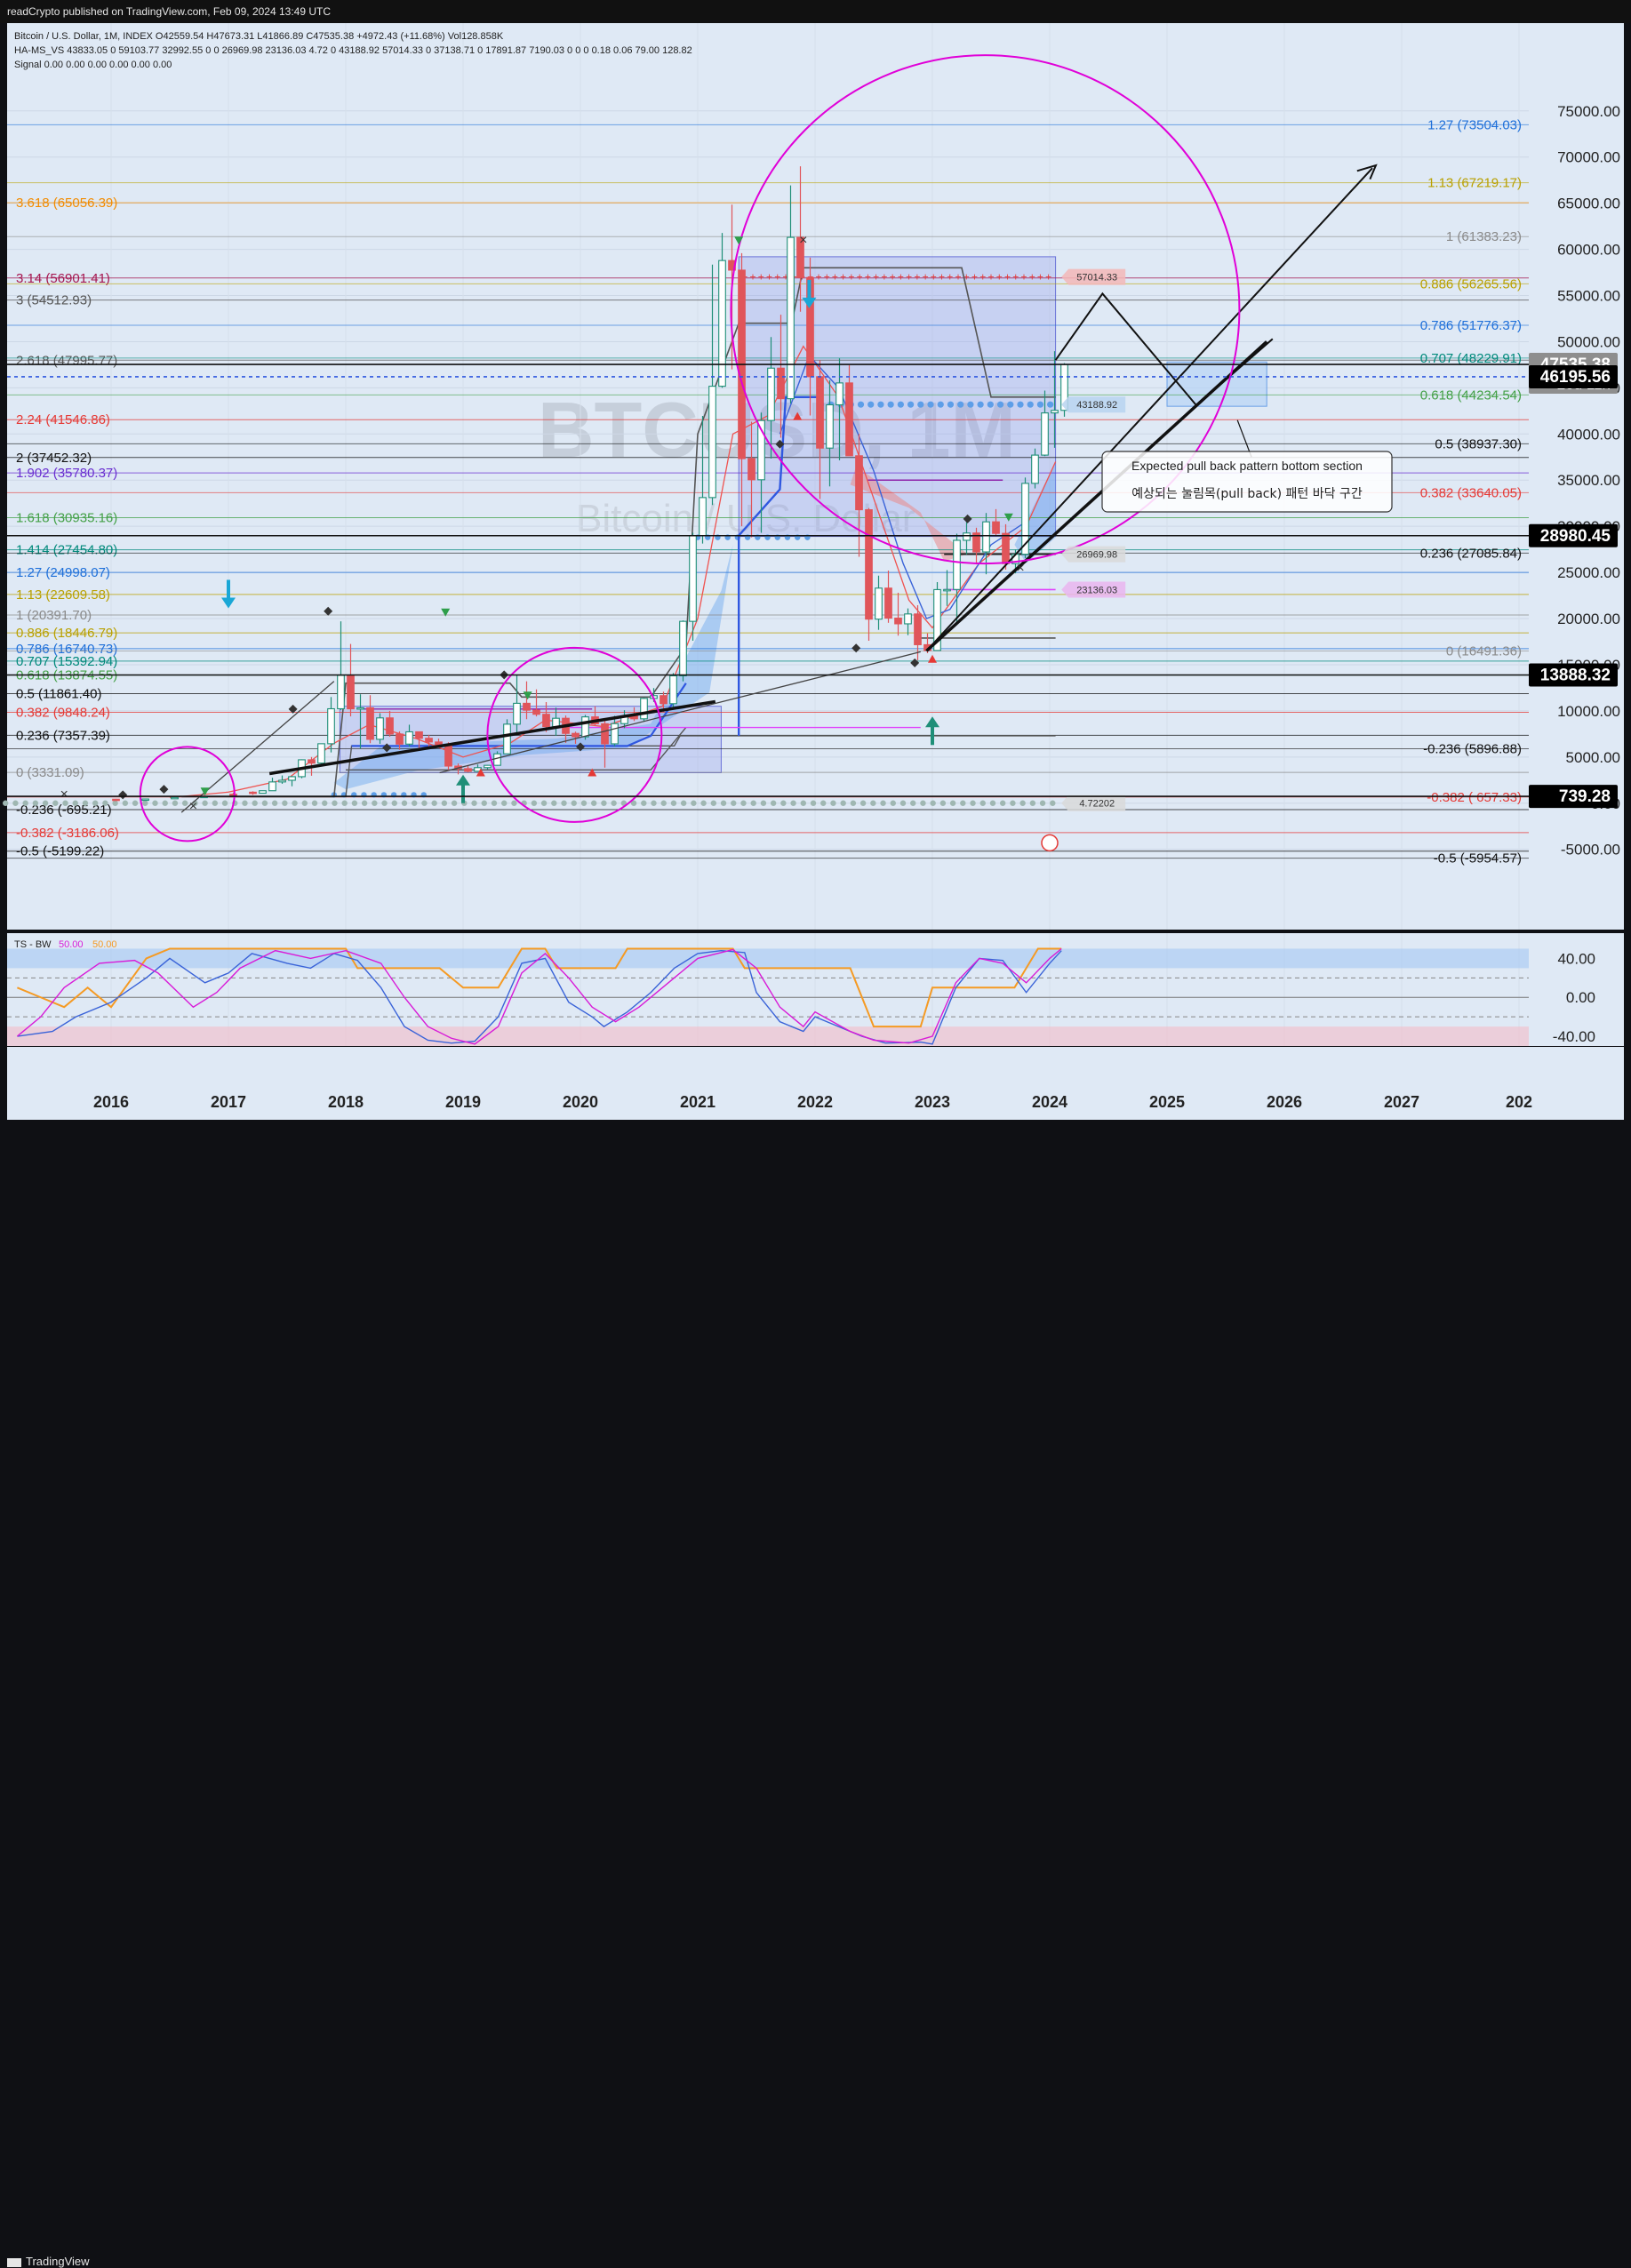 This screenshot has width=1631, height=2268. What do you see at coordinates (1093, 803) in the screenshot?
I see `value-tag: 4.72202` at bounding box center [1093, 803].